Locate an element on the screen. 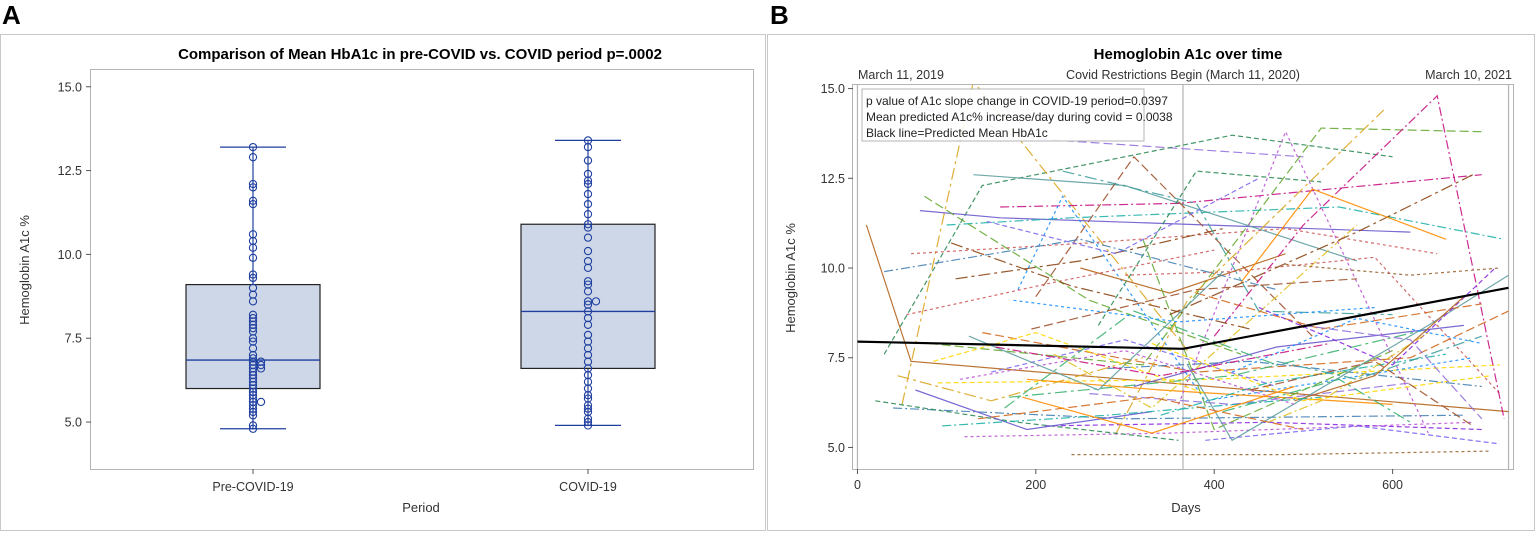 This screenshot has width=1536, height=533. chart-a-x-label: Period is located at coordinates (421, 507).